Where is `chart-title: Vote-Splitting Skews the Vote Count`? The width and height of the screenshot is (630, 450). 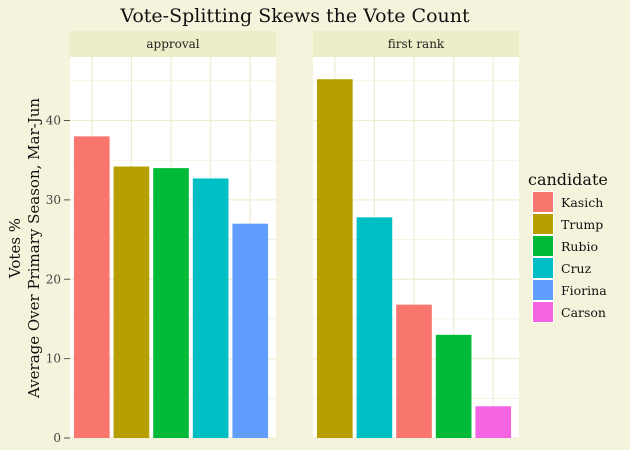
chart-title: Vote-Splitting Skews the Vote Count is located at coordinates (294, 16).